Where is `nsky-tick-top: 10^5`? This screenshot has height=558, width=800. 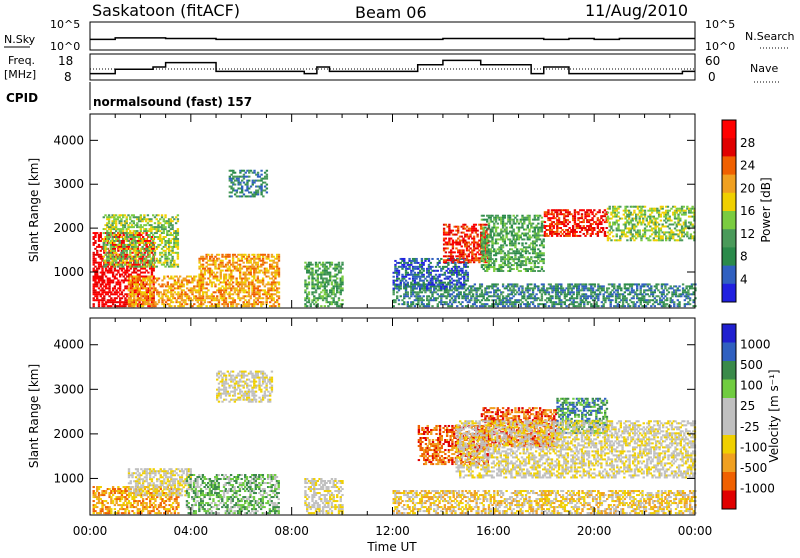
nsky-tick-top: 10^5 is located at coordinates (65, 24).